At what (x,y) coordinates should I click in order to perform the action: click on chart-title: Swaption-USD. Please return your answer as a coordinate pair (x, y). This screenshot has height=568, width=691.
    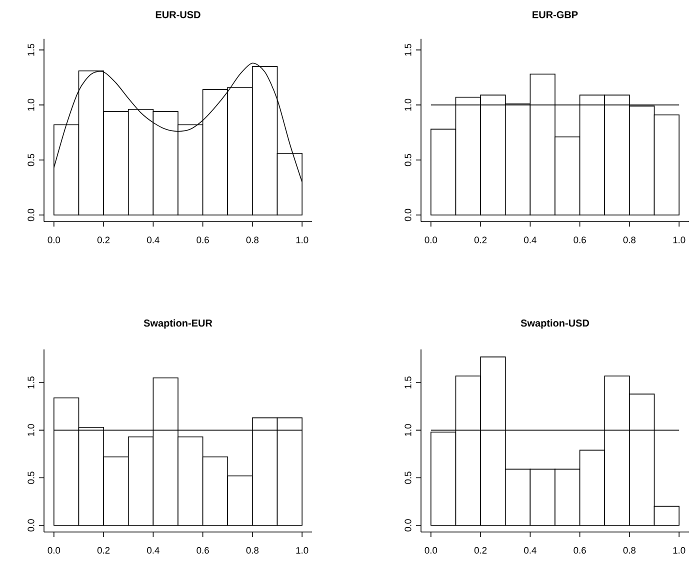
    Looking at the image, I should click on (555, 324).